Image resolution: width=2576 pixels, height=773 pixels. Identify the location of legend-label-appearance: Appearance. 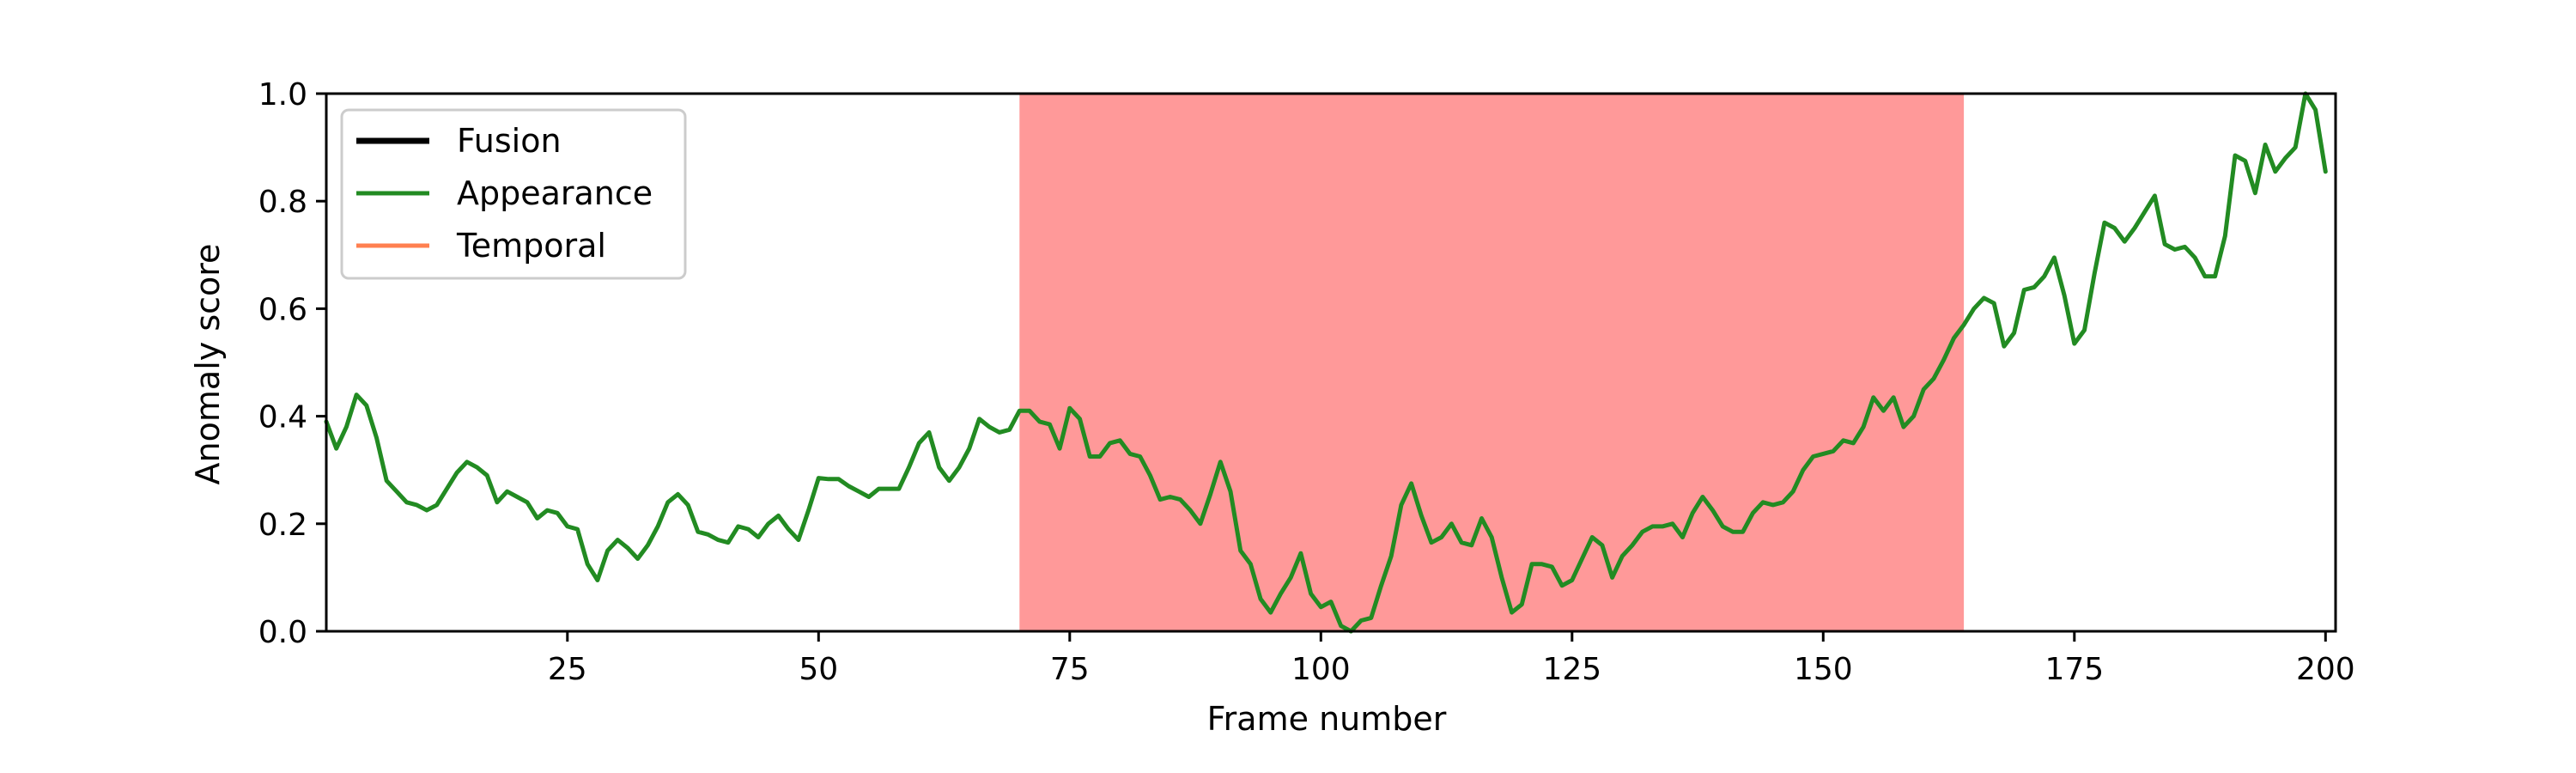
(555, 193).